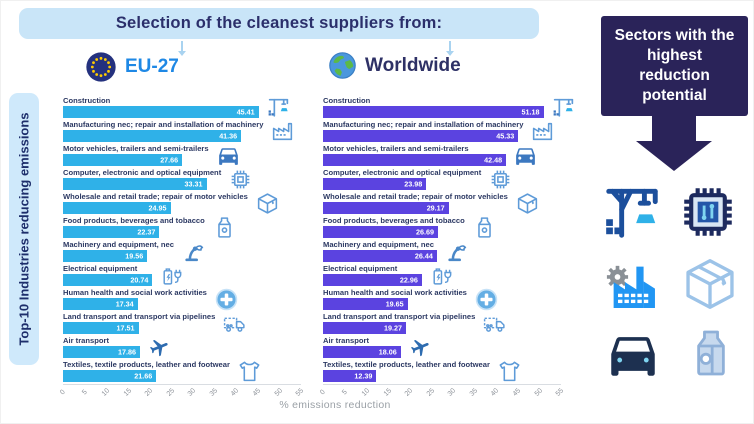 The image size is (754, 424). What do you see at coordinates (169, 160) in the screenshot?
I see `bar-value: 27.66` at bounding box center [169, 160].